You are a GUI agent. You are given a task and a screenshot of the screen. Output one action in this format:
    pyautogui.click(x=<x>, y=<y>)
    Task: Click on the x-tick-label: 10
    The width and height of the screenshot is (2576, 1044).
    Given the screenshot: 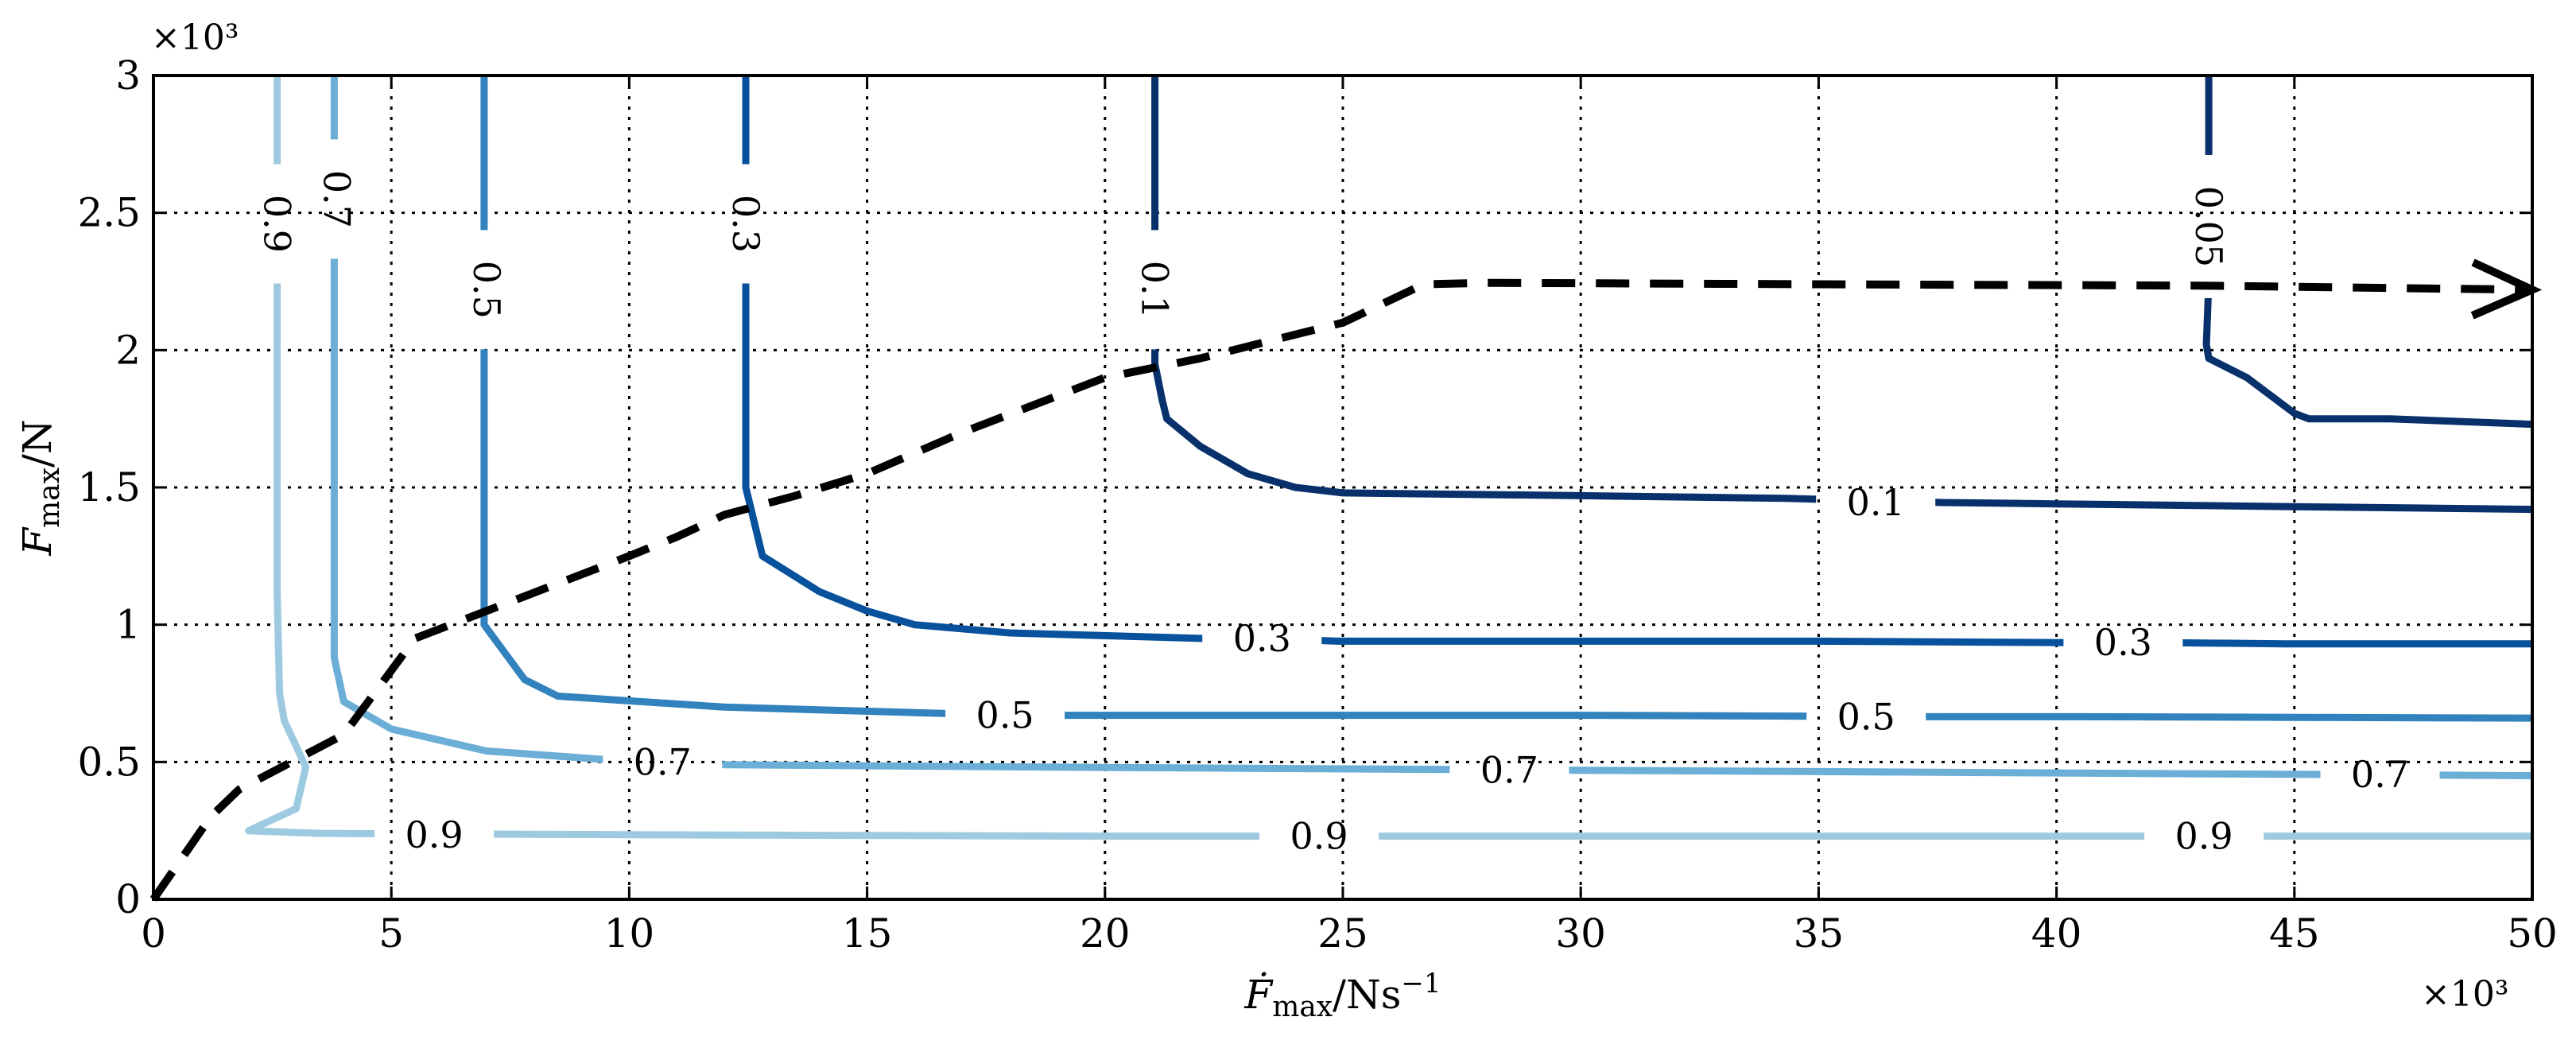 What is the action you would take?
    pyautogui.click(x=629, y=934)
    